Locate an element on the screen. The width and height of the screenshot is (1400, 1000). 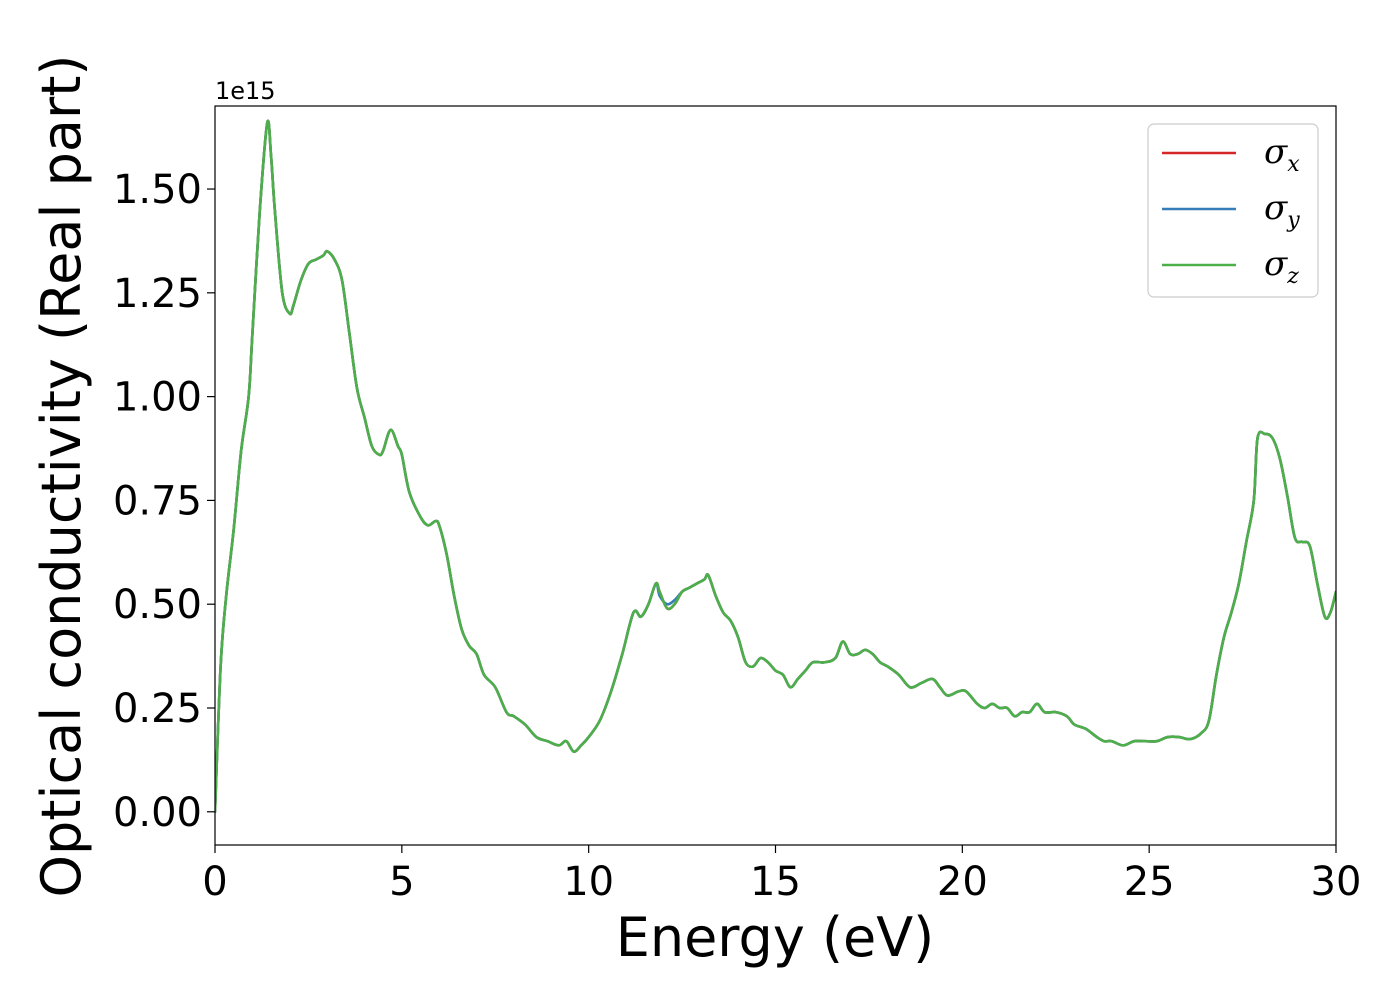
x-tick-label: 15 is located at coordinates (775, 882).